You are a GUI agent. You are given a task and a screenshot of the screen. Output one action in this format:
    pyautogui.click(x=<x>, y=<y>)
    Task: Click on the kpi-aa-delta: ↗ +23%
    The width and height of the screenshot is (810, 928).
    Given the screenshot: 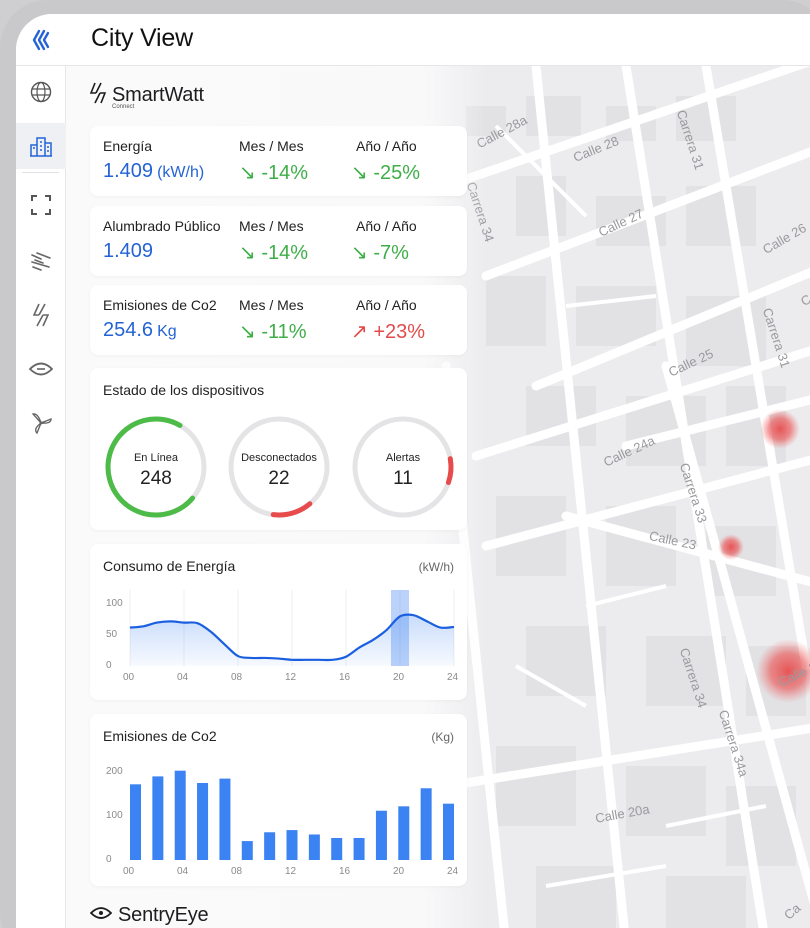 What is the action you would take?
    pyautogui.click(x=388, y=332)
    